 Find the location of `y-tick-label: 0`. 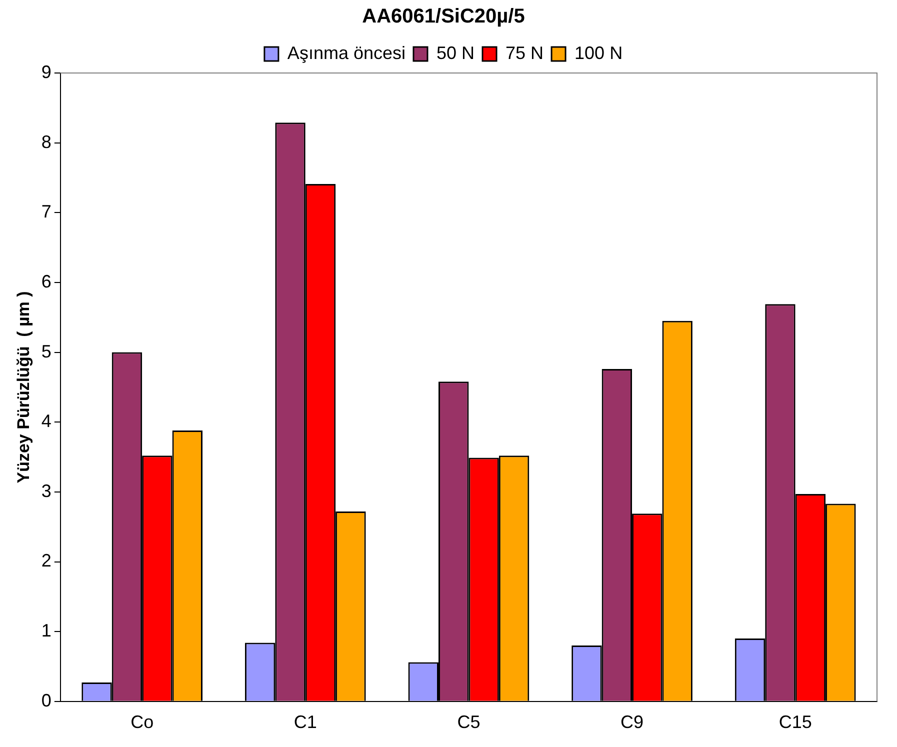

y-tick-label: 0 is located at coordinates (46, 700).